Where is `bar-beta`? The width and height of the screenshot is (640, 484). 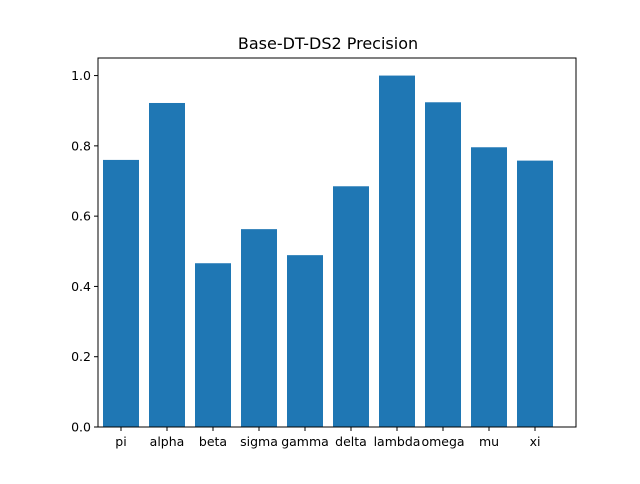 bar-beta is located at coordinates (213, 345).